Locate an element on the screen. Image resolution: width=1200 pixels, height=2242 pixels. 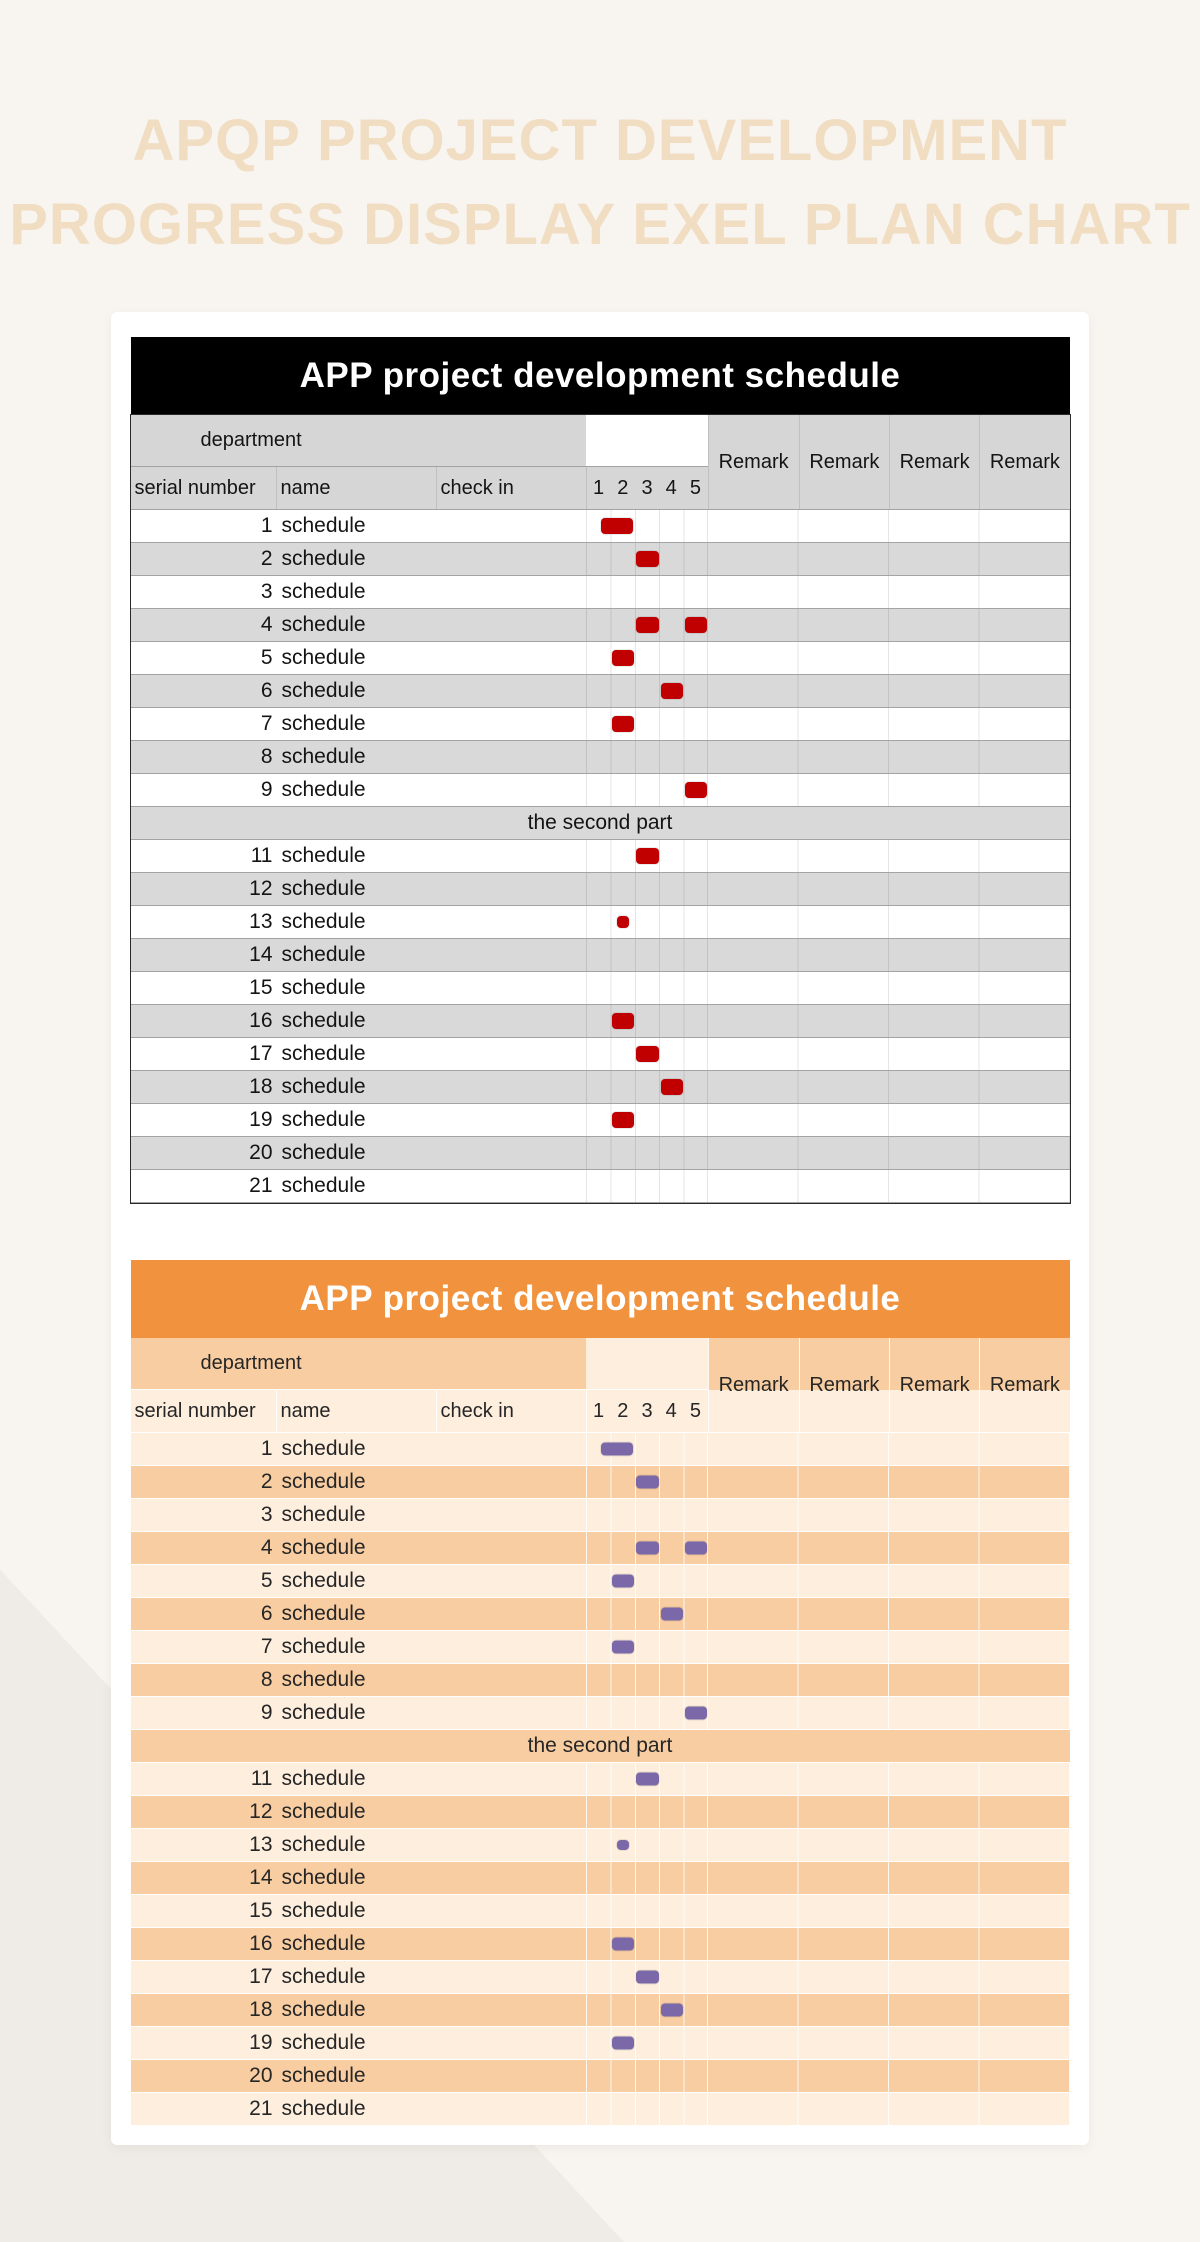
row-serial: 17 is located at coordinates (261, 1976).